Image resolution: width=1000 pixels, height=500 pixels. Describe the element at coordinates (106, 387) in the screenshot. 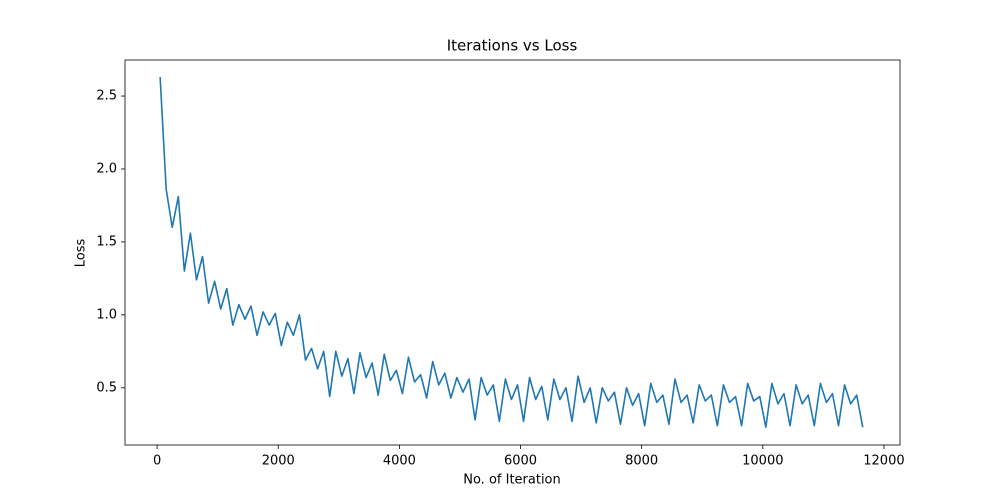

I see `y-tick-label: 0.5` at that location.